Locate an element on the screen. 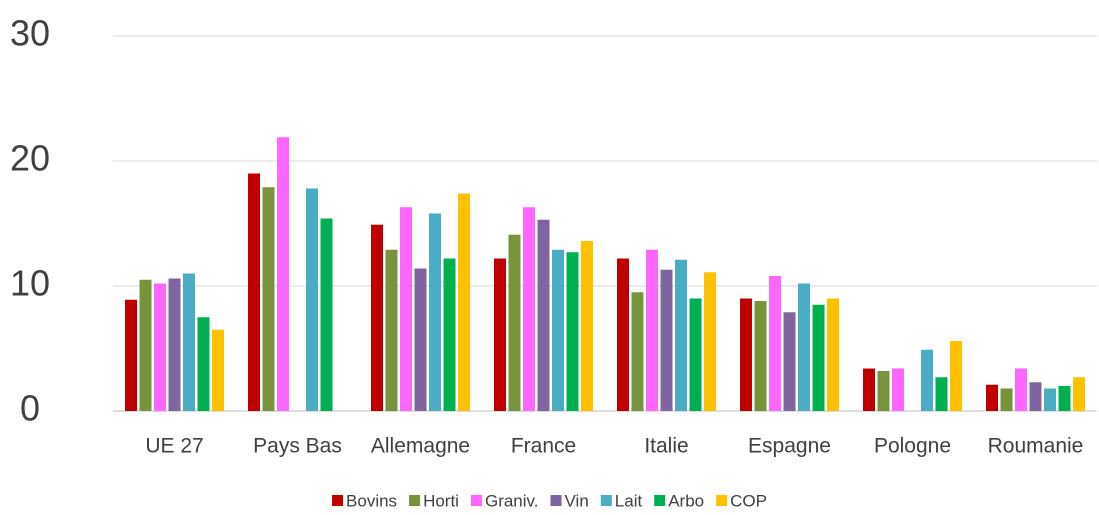 The height and width of the screenshot is (515, 1099). y-tick-label: 30 is located at coordinates (30, 33).